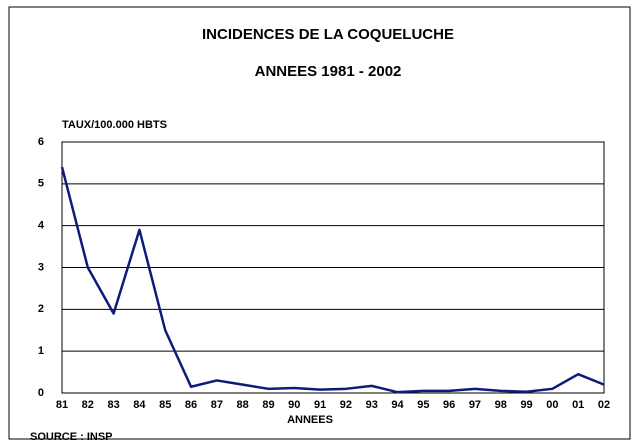  Describe the element at coordinates (294, 405) in the screenshot. I see `x-tick-label: 90` at that location.